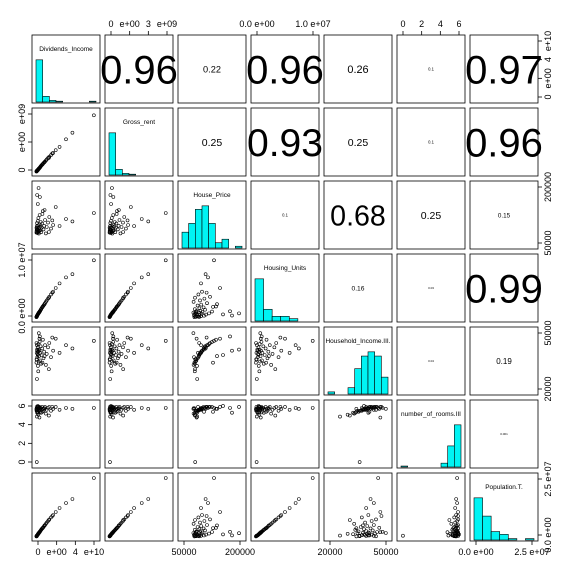  Describe the element at coordinates (357, 288) in the screenshot. I see `correlation-label: 0.16` at that location.